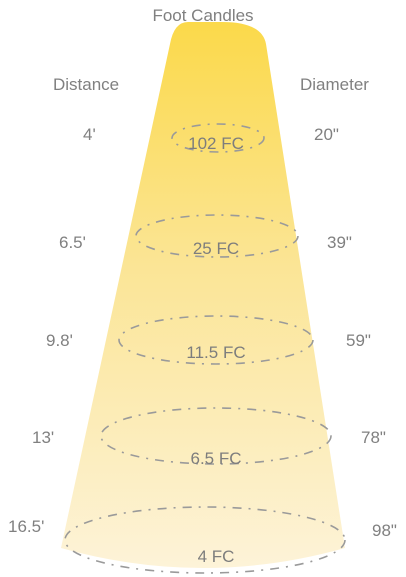 Image resolution: width=406 pixels, height=577 pixels. I want to click on diameter-label-5: 98", so click(384, 530).